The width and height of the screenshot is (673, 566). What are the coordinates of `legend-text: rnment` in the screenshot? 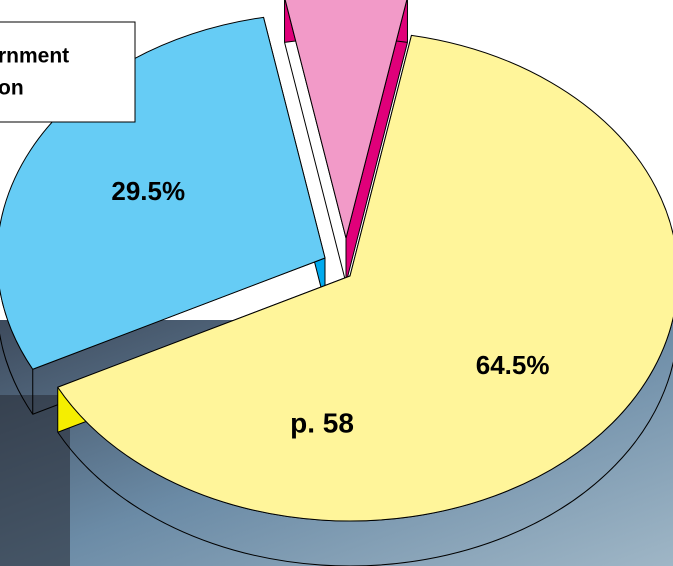 It's located at (34, 56).